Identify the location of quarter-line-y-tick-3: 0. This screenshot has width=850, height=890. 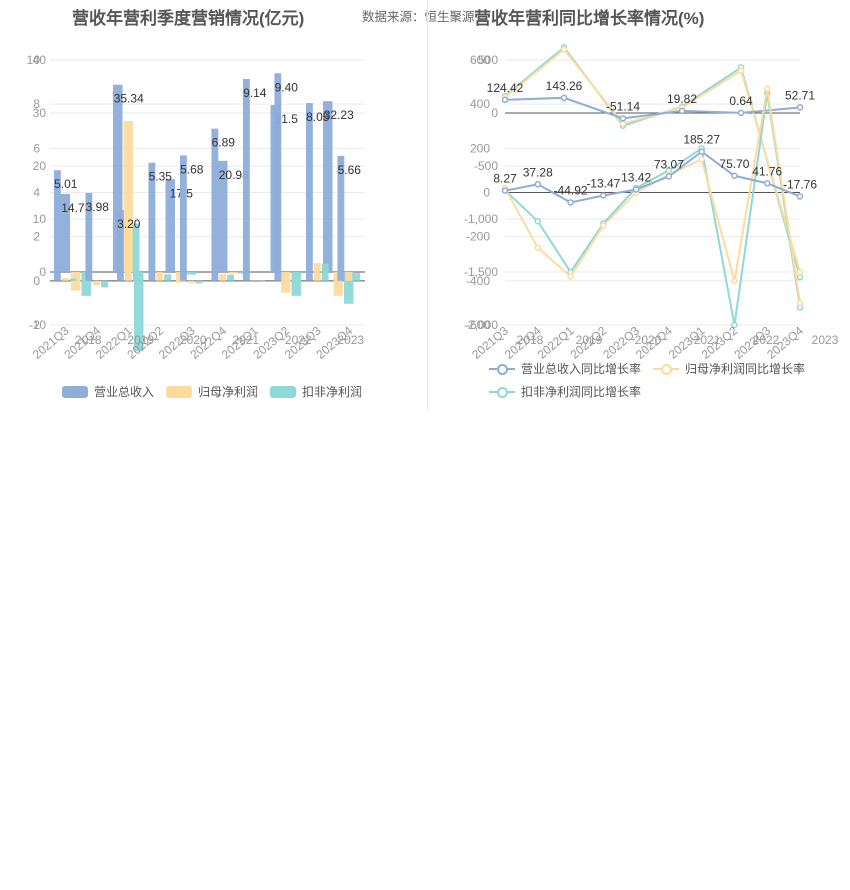
(486, 193).